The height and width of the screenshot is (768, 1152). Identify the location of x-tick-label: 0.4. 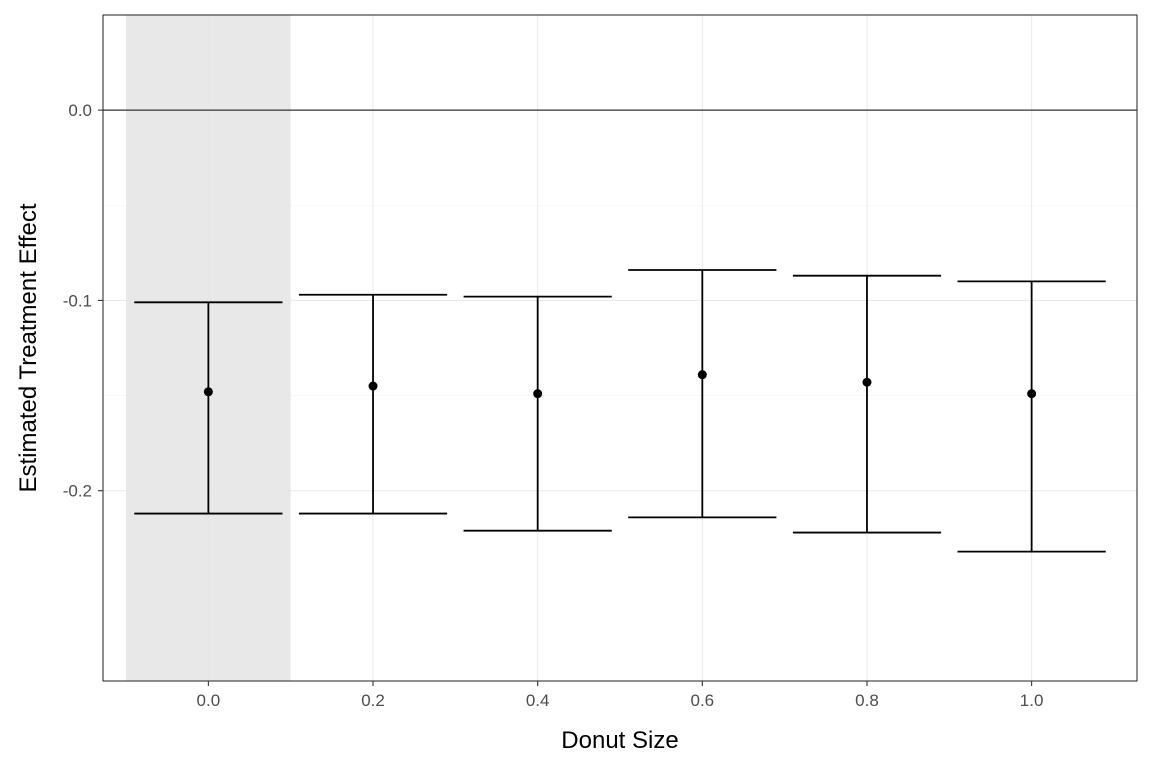
(538, 700).